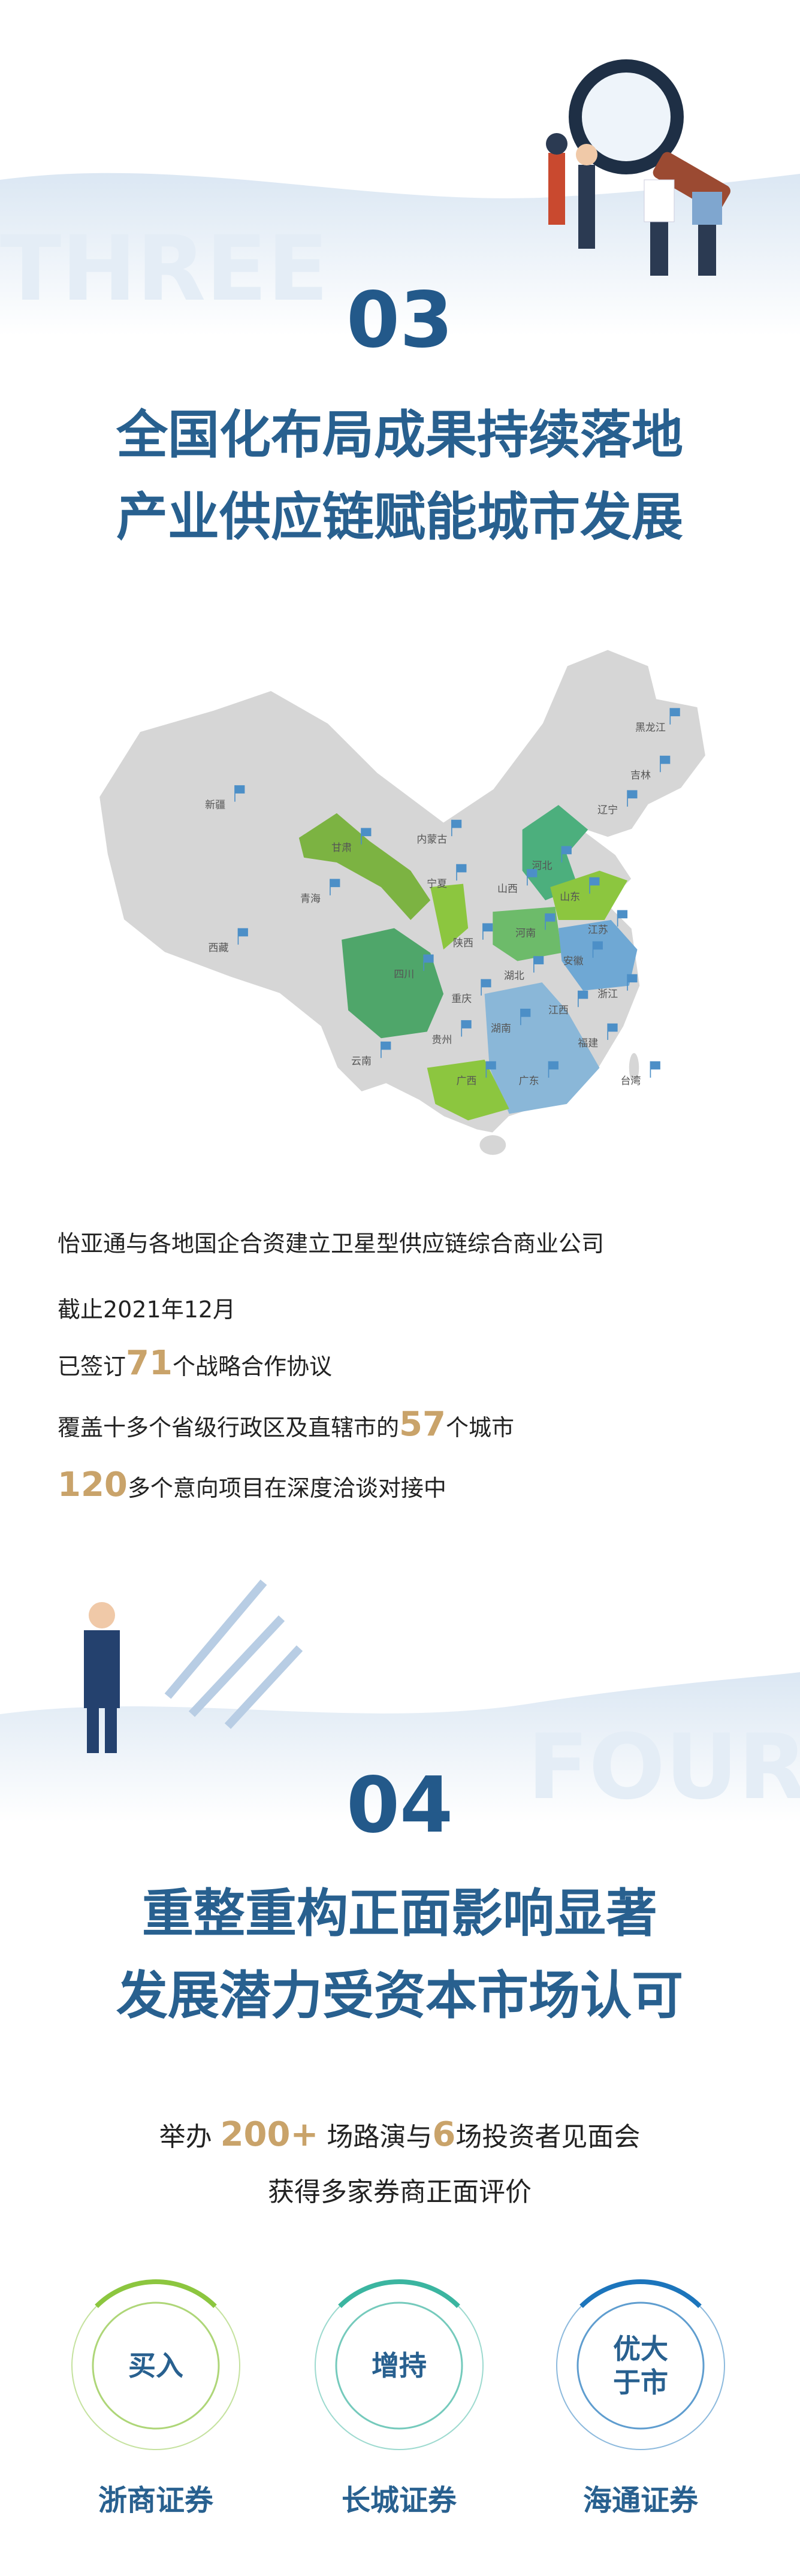 This screenshot has height=2576, width=800. What do you see at coordinates (215, 806) in the screenshot?
I see `map-label: 新疆` at bounding box center [215, 806].